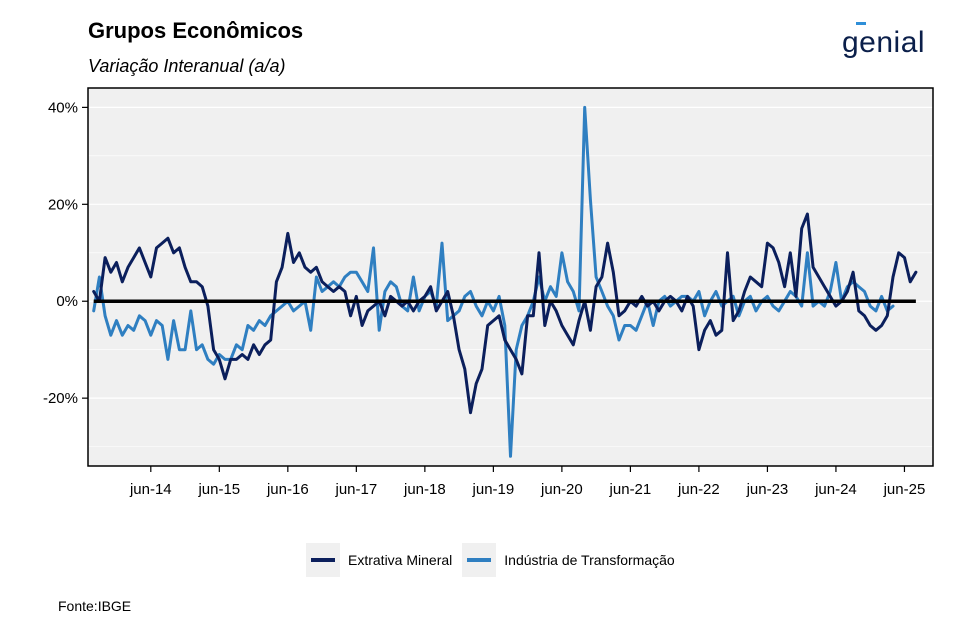 Image resolution: width=956 pixels, height=638 pixels. I want to click on legend-item-extrativa: Extrativa Mineral, so click(379, 560).